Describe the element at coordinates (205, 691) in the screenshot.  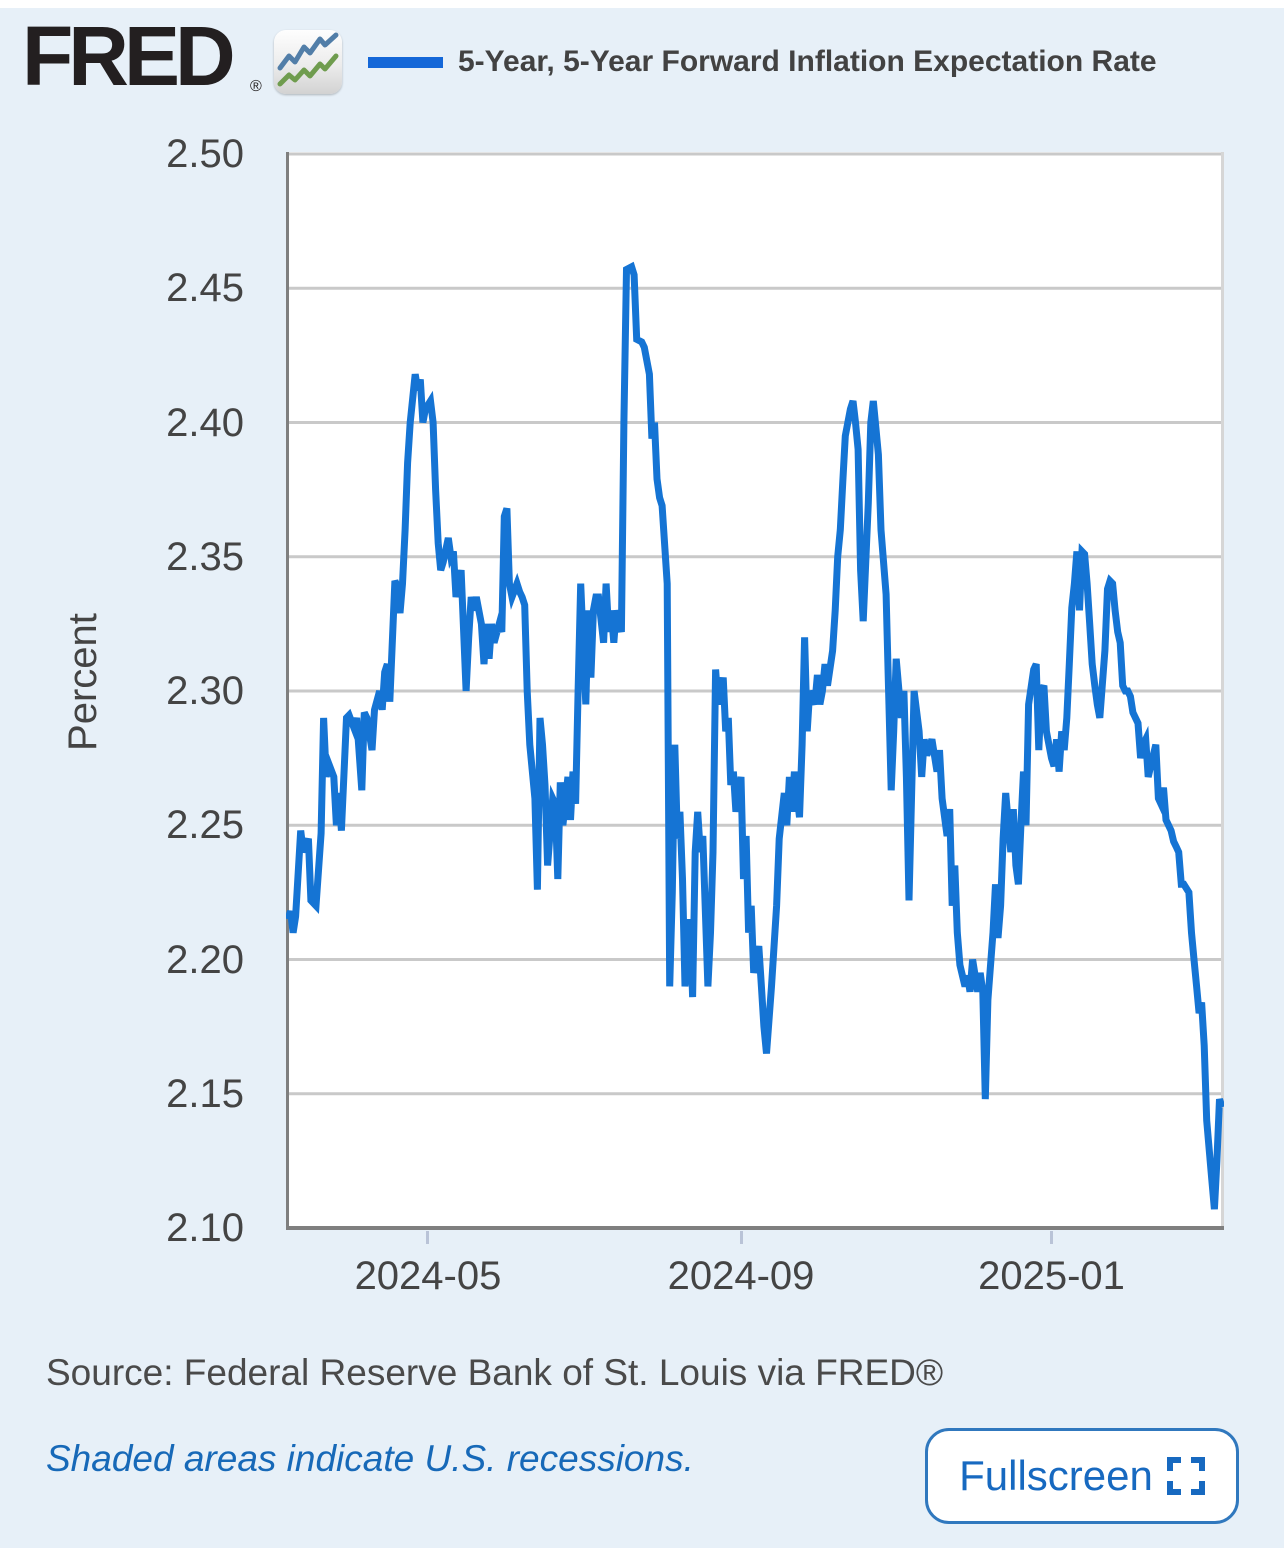
I see `y-tick-label: 2.30` at that location.